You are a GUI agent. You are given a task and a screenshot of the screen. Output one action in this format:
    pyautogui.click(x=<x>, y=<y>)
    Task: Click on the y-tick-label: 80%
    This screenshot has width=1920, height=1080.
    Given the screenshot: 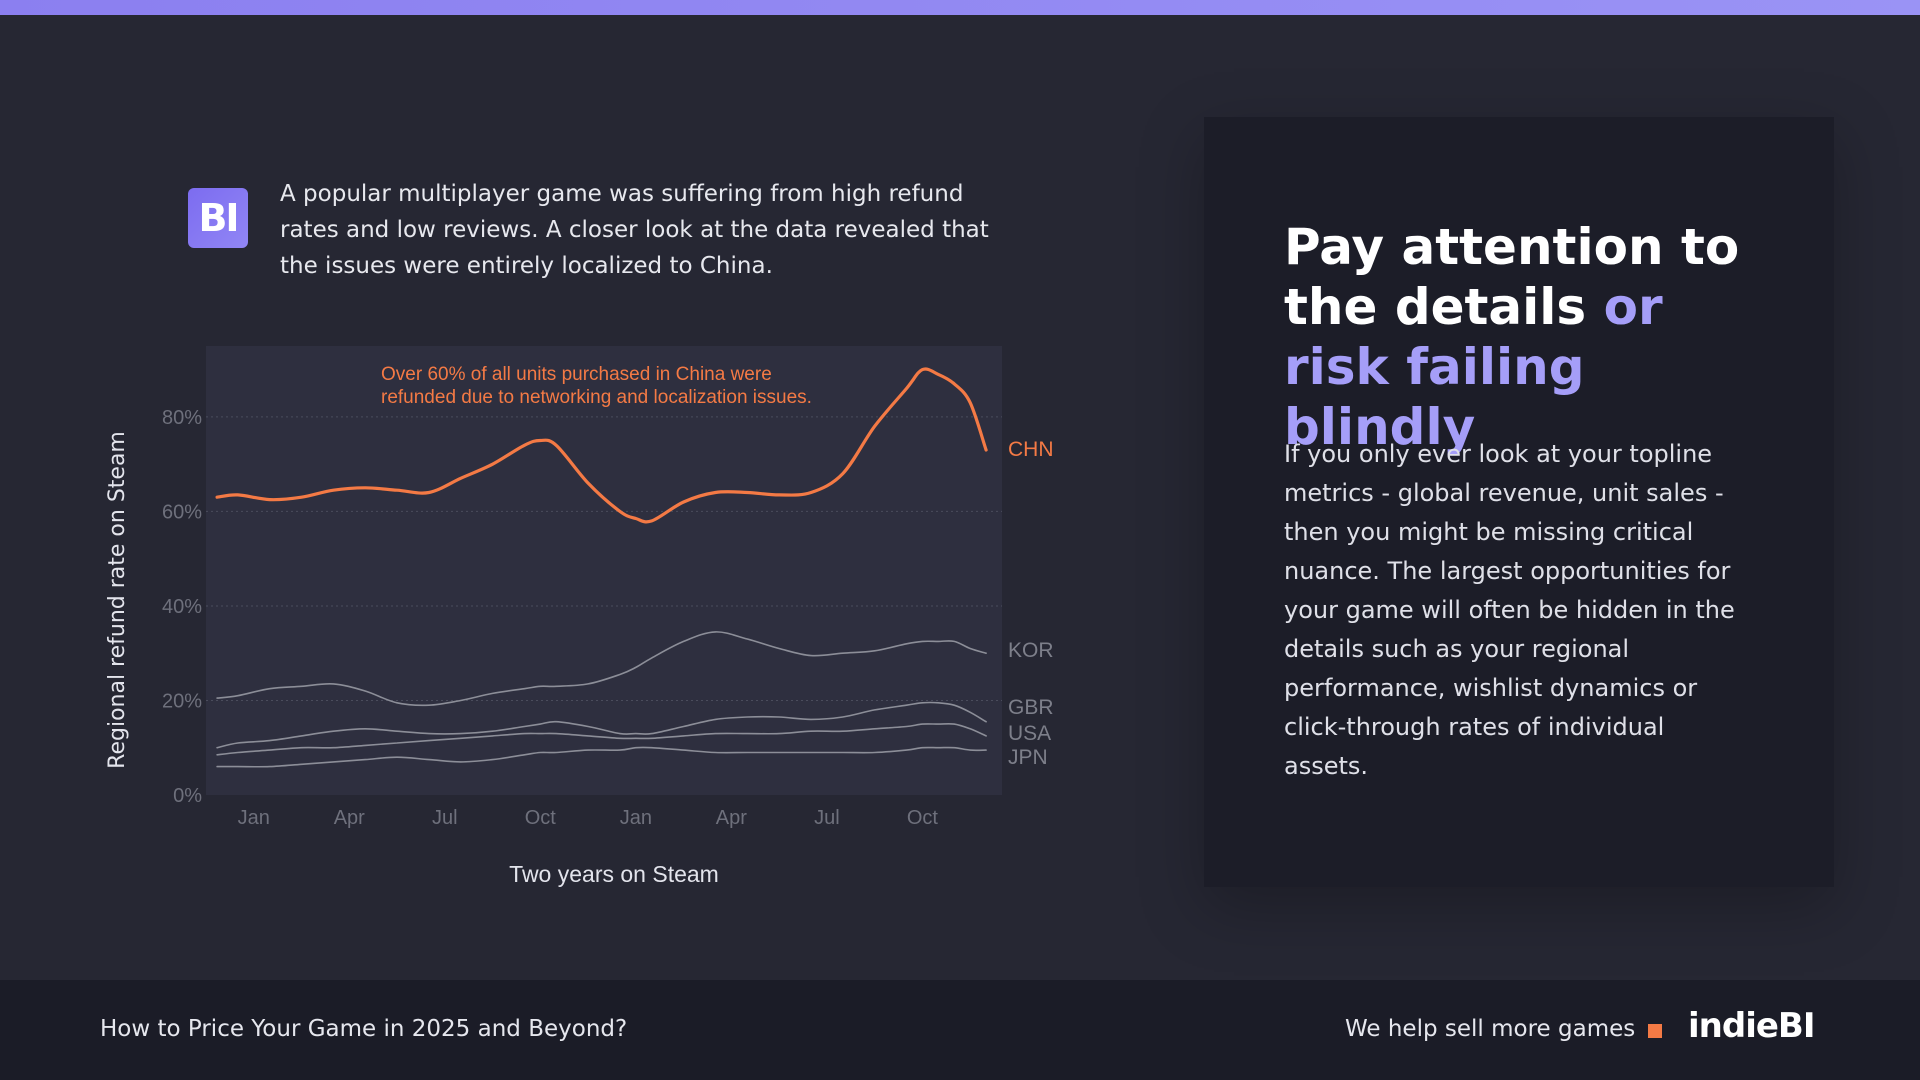 What is the action you would take?
    pyautogui.click(x=182, y=418)
    